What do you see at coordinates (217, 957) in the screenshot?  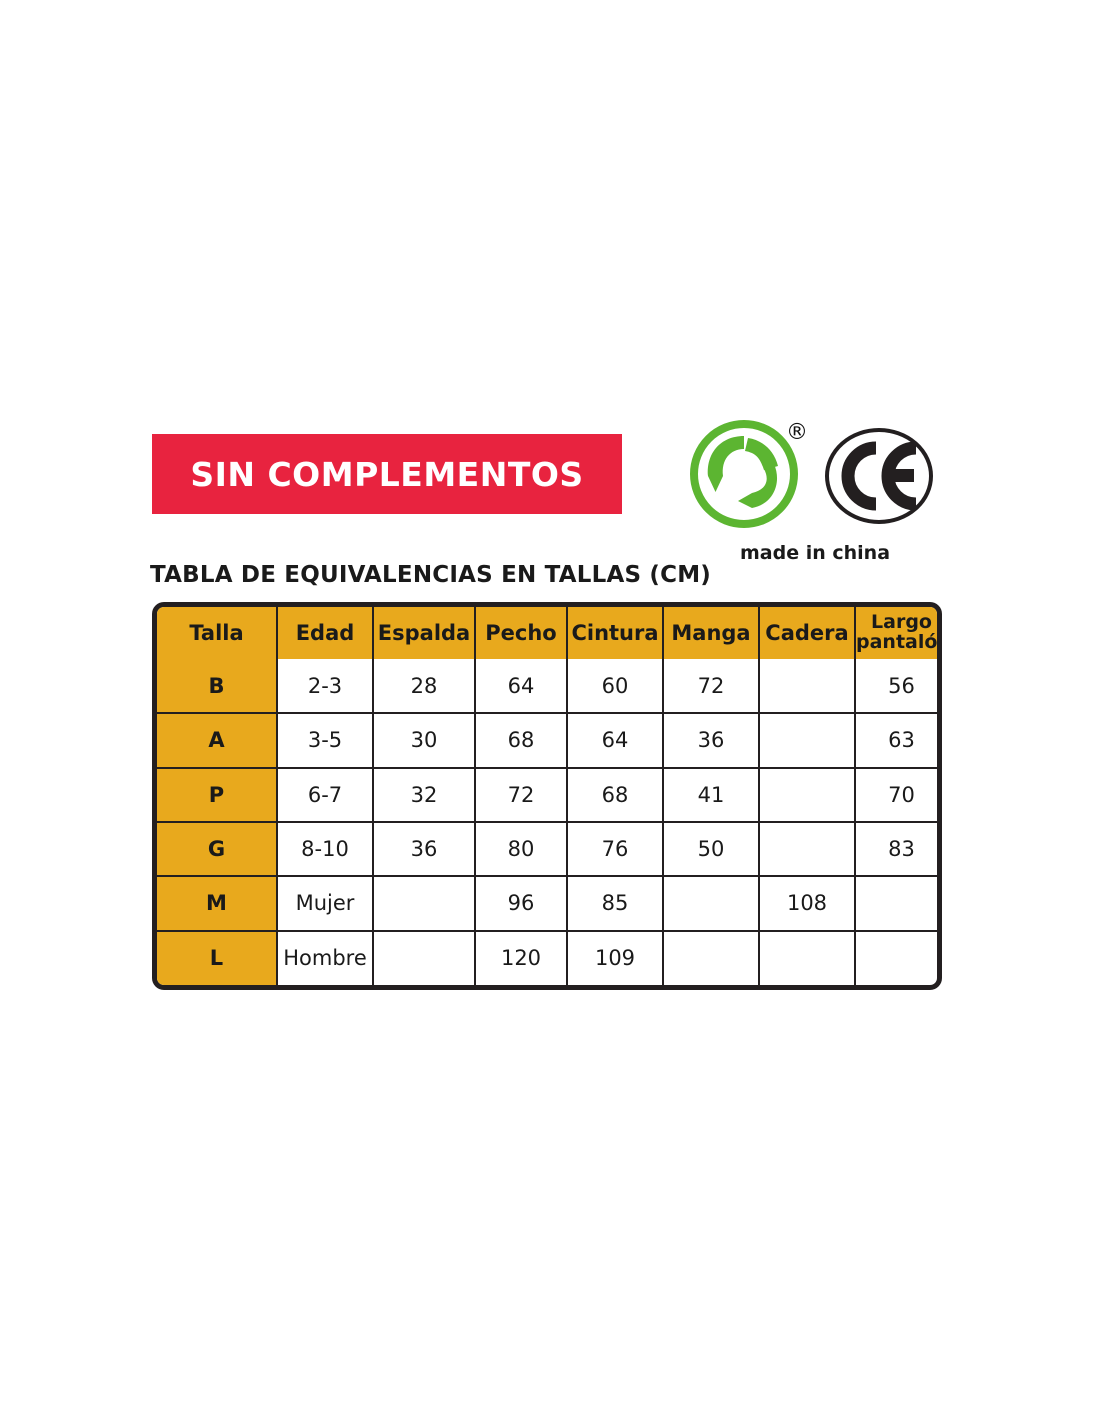 I see `cell-talla: L` at bounding box center [217, 957].